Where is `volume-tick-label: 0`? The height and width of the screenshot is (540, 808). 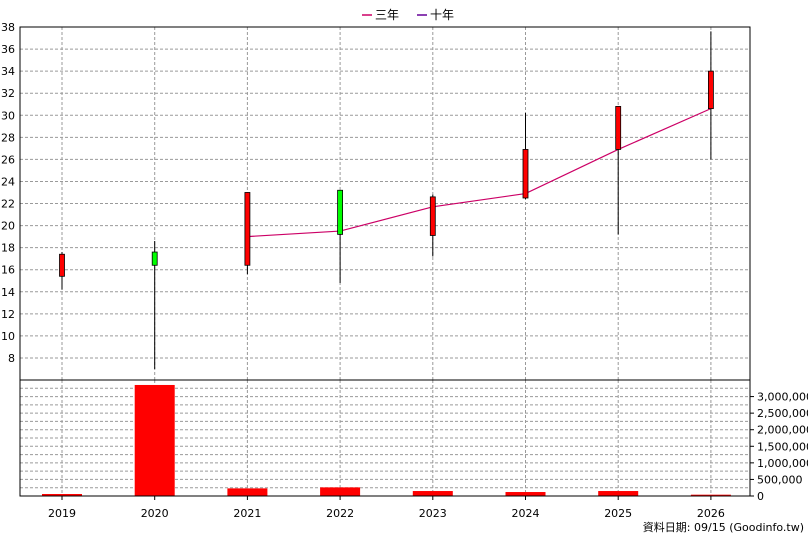
volume-tick-label: 0 is located at coordinates (760, 496).